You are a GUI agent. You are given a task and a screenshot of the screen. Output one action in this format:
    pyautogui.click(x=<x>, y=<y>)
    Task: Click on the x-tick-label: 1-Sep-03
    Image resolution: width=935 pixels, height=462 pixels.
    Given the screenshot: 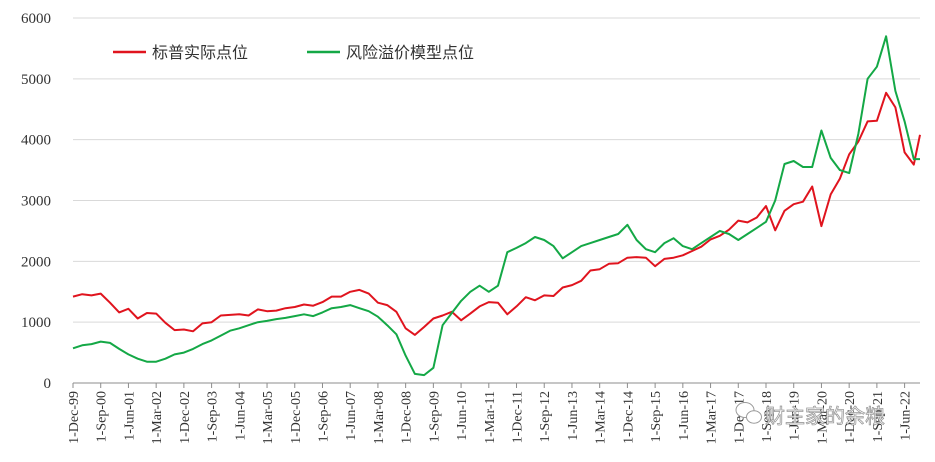 What is the action you would take?
    pyautogui.click(x=213, y=416)
    